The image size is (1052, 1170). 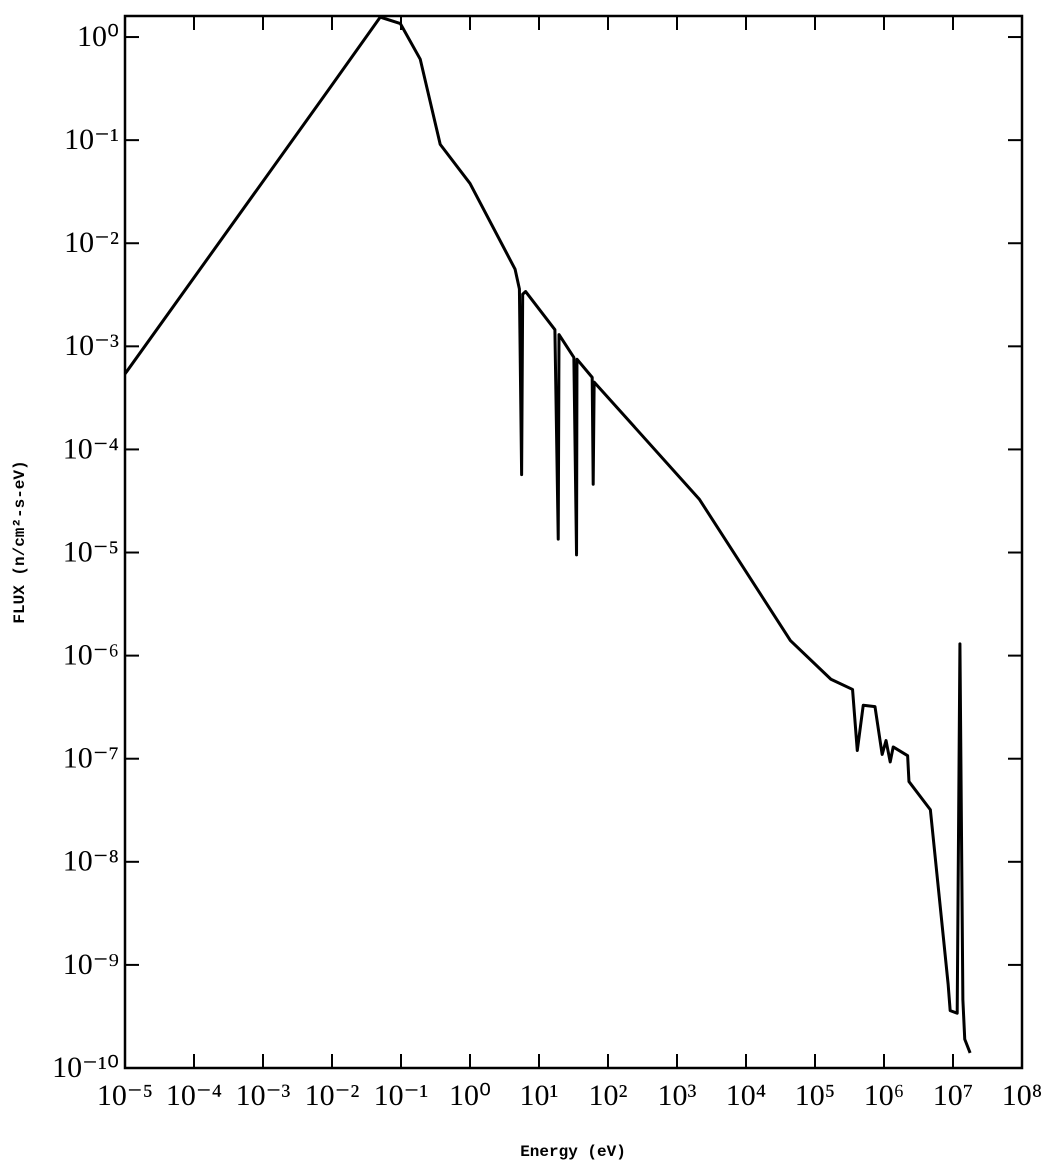 I want to click on x-tick-label: 10⁷, so click(x=953, y=1095).